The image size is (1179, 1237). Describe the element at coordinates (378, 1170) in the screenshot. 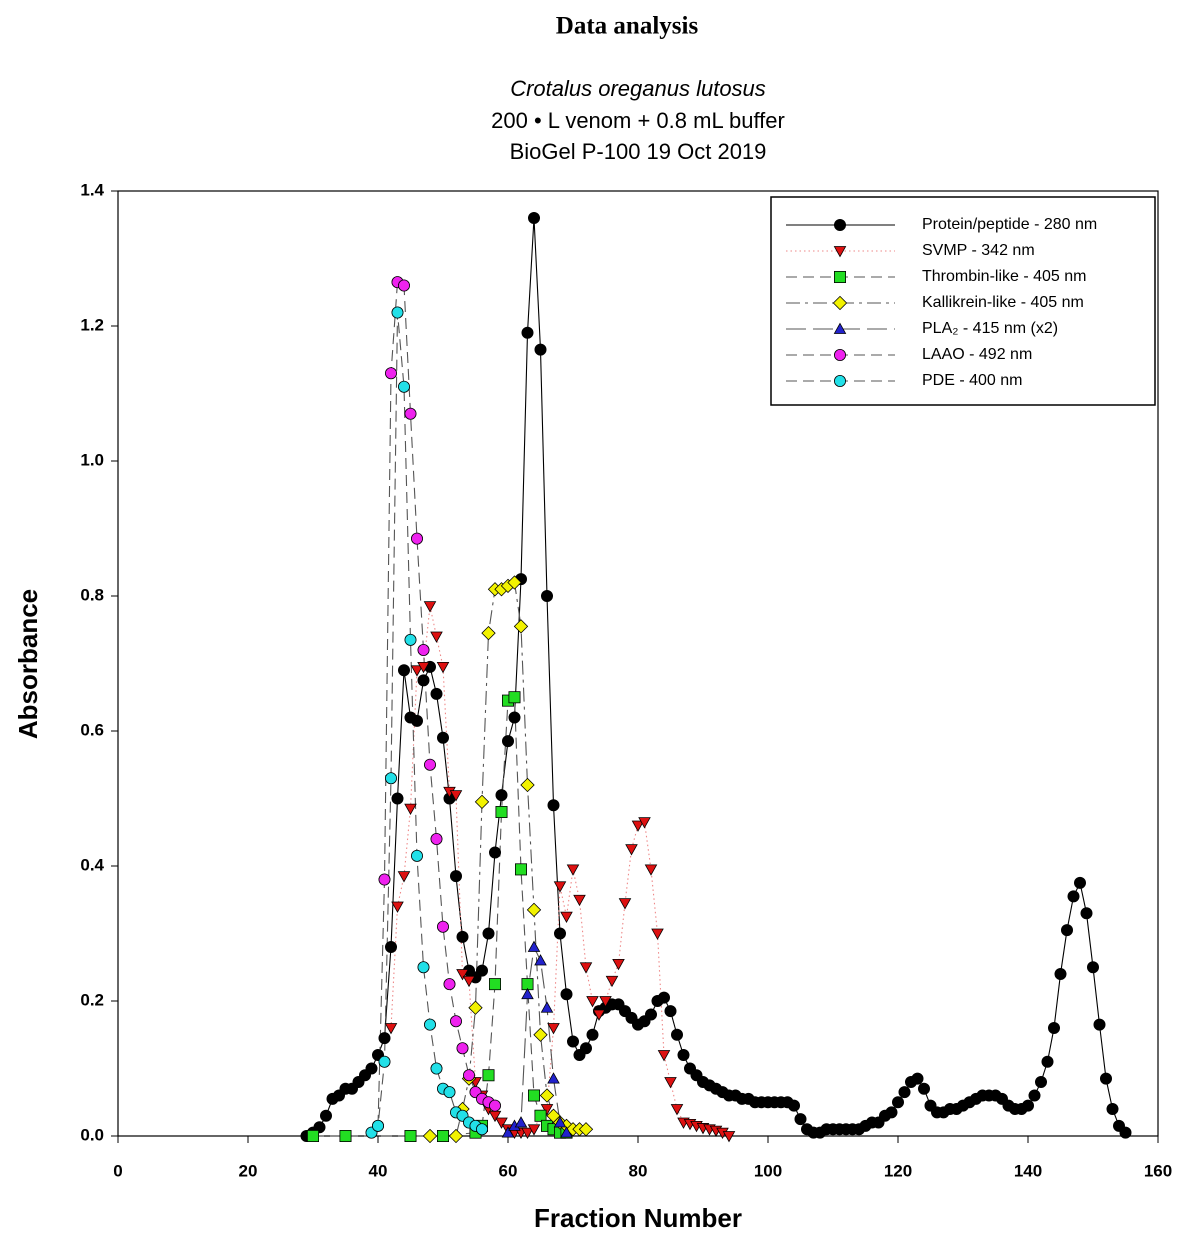

I see `x-tick-label: 40` at that location.